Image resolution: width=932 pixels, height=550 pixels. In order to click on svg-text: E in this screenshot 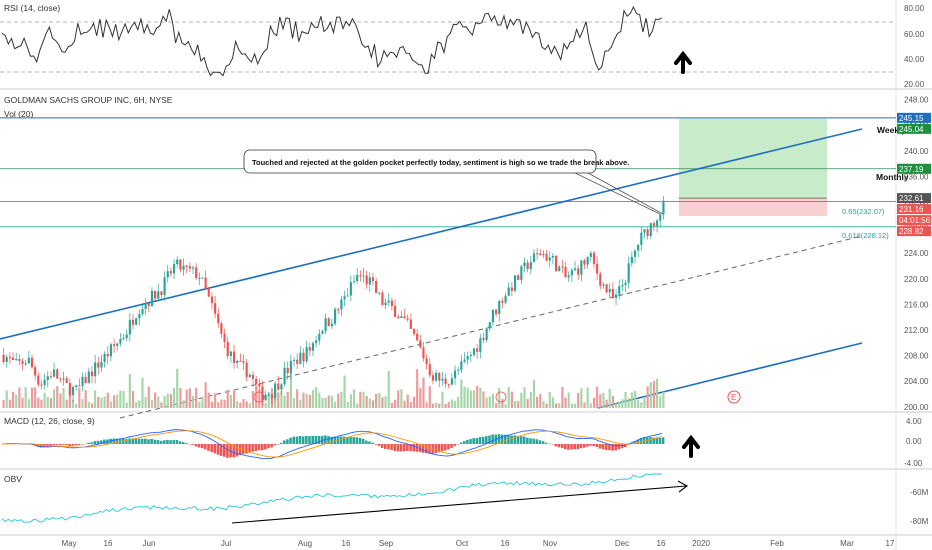, I will do `click(733, 397)`.